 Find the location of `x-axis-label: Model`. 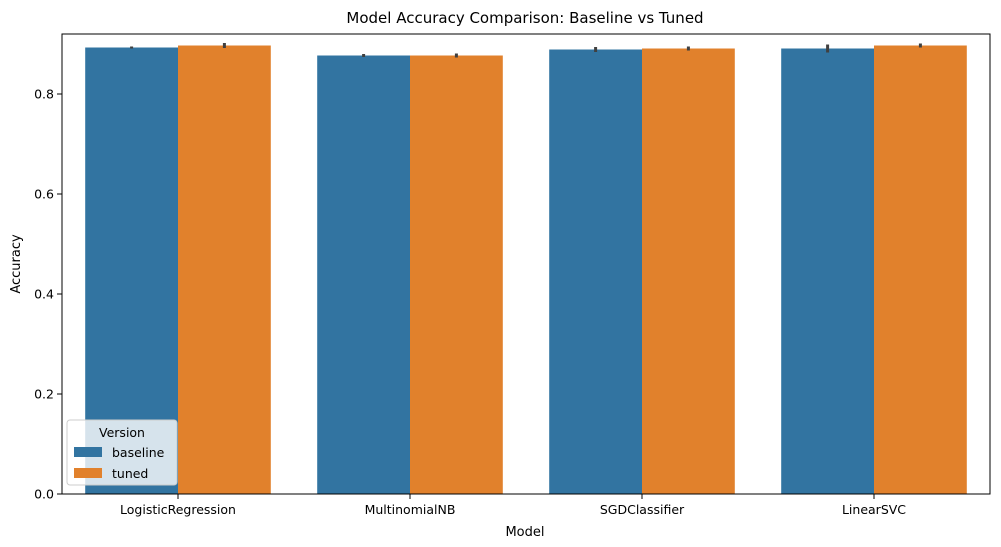

x-axis-label: Model is located at coordinates (524, 532).